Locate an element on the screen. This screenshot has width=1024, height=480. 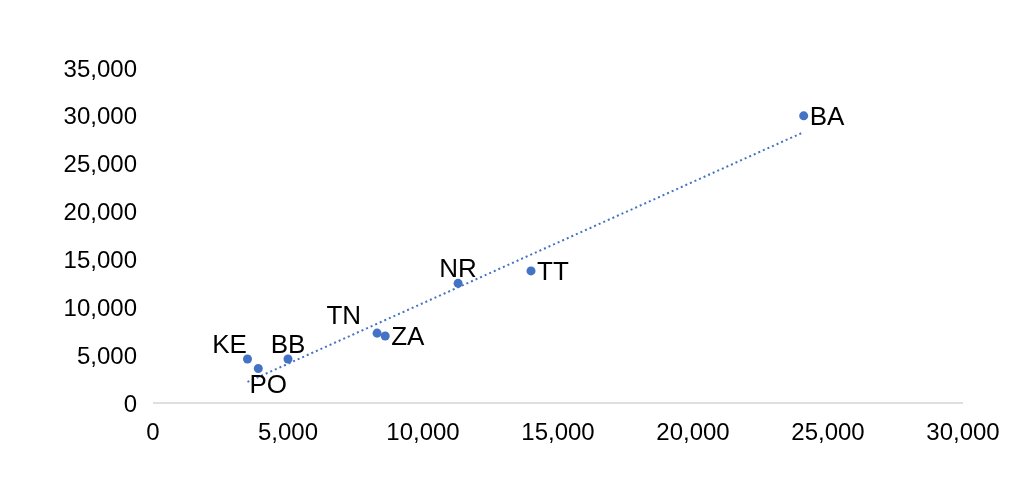
y-tick-label: 15,000 is located at coordinates (100, 259).